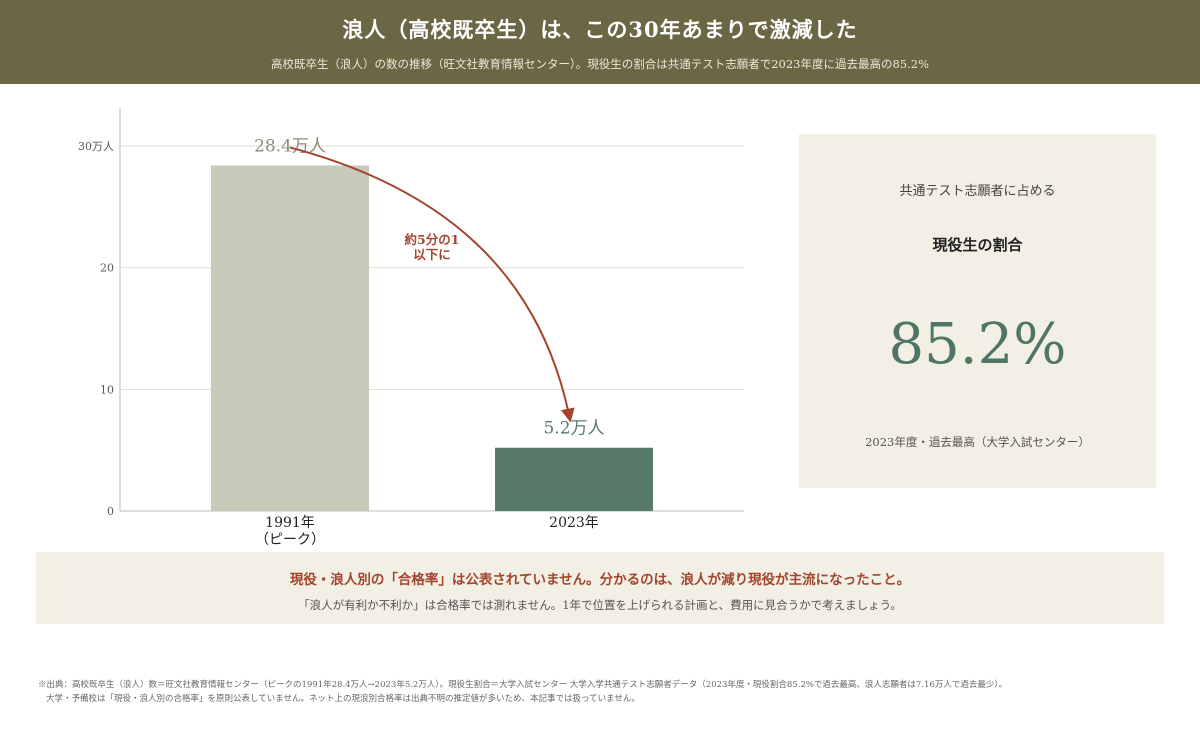 This screenshot has width=1200, height=731. Describe the element at coordinates (290, 146) in the screenshot. I see `data-label: 28.4万人` at that location.